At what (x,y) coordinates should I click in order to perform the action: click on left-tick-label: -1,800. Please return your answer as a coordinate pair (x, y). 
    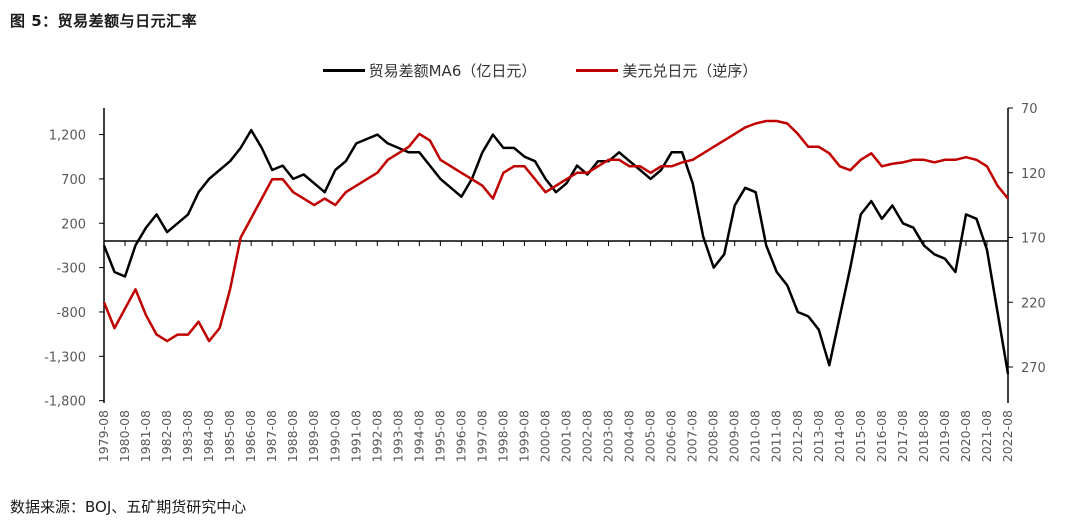
    Looking at the image, I should click on (65, 402).